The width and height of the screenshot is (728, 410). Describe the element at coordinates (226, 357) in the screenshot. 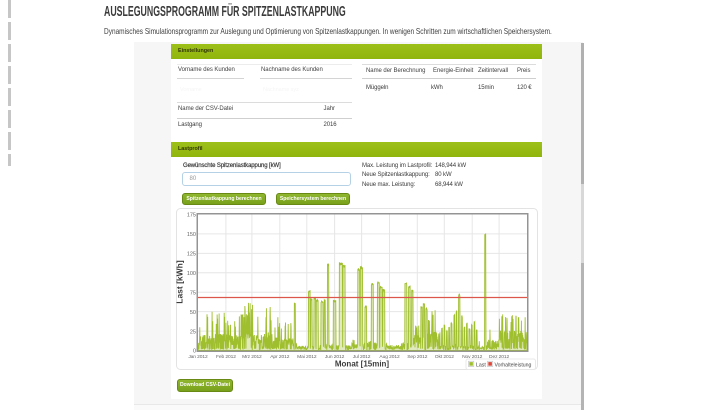

I see `svg-text: Feb 2012` at that location.